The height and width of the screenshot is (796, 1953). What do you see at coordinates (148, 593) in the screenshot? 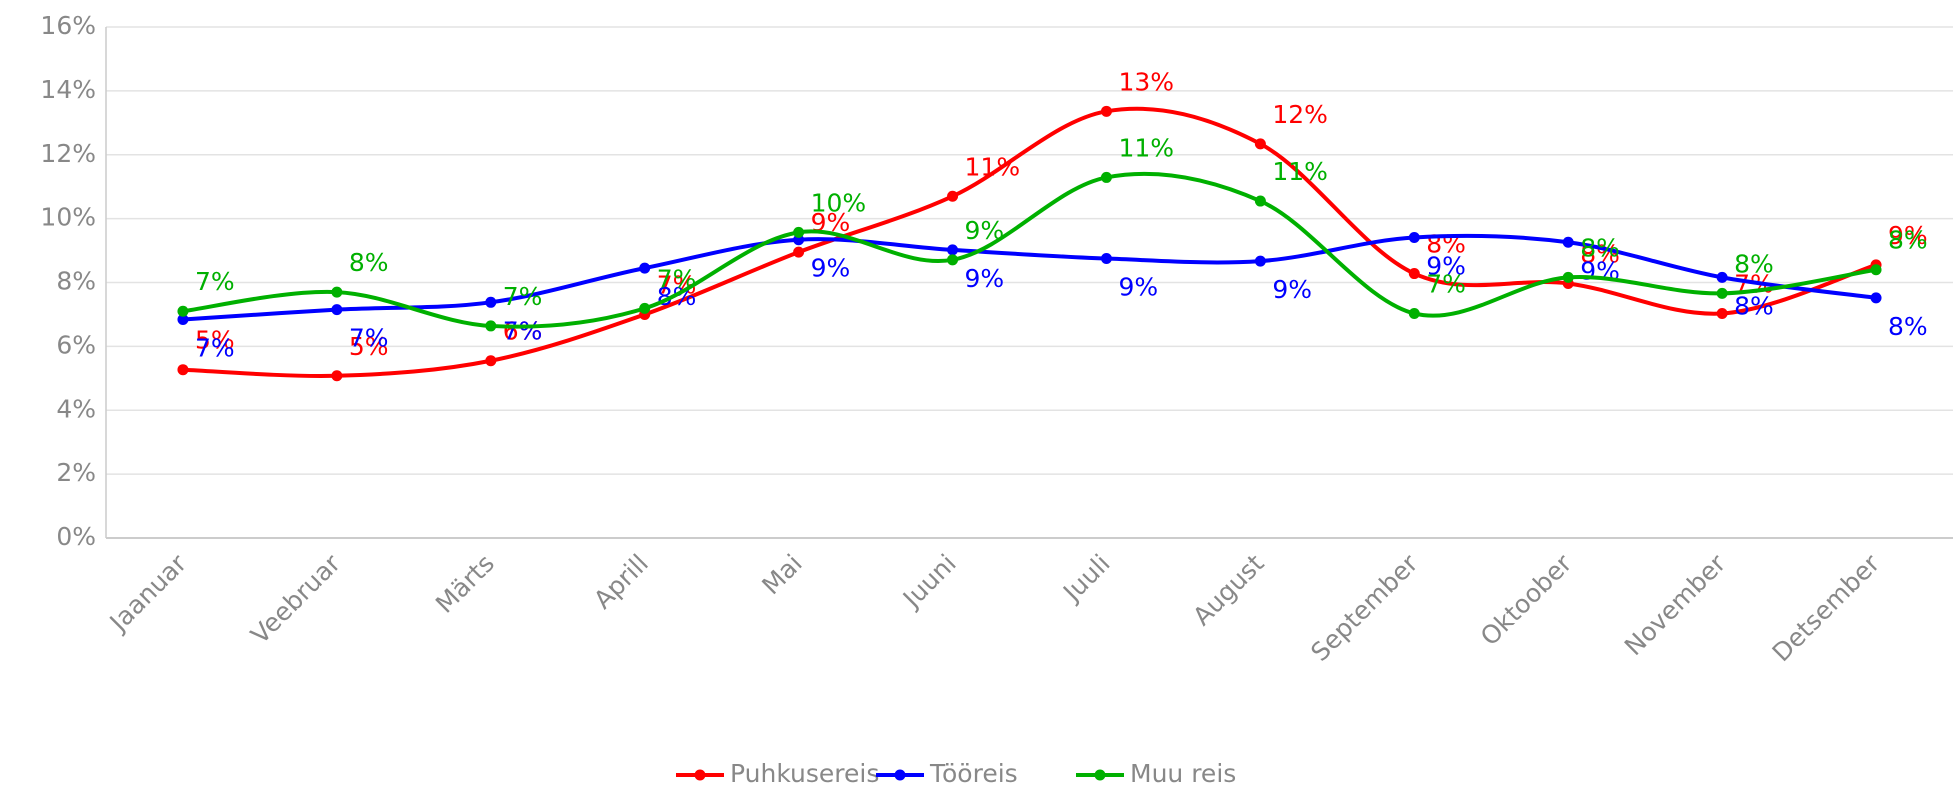
I see `x-tick-label: Jaanuar` at bounding box center [148, 593].